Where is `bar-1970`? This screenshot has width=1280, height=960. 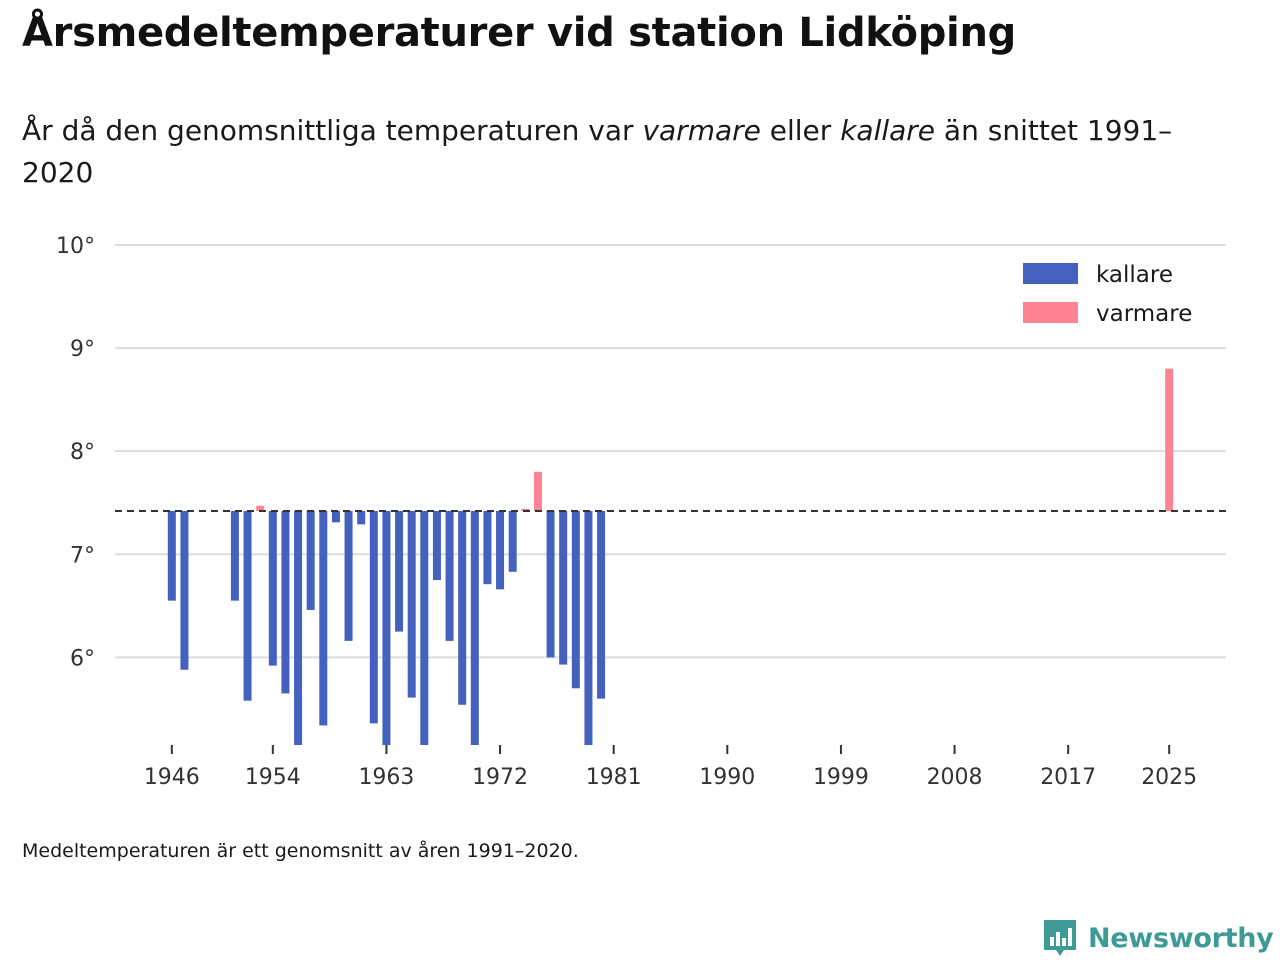 bar-1970 is located at coordinates (474, 627).